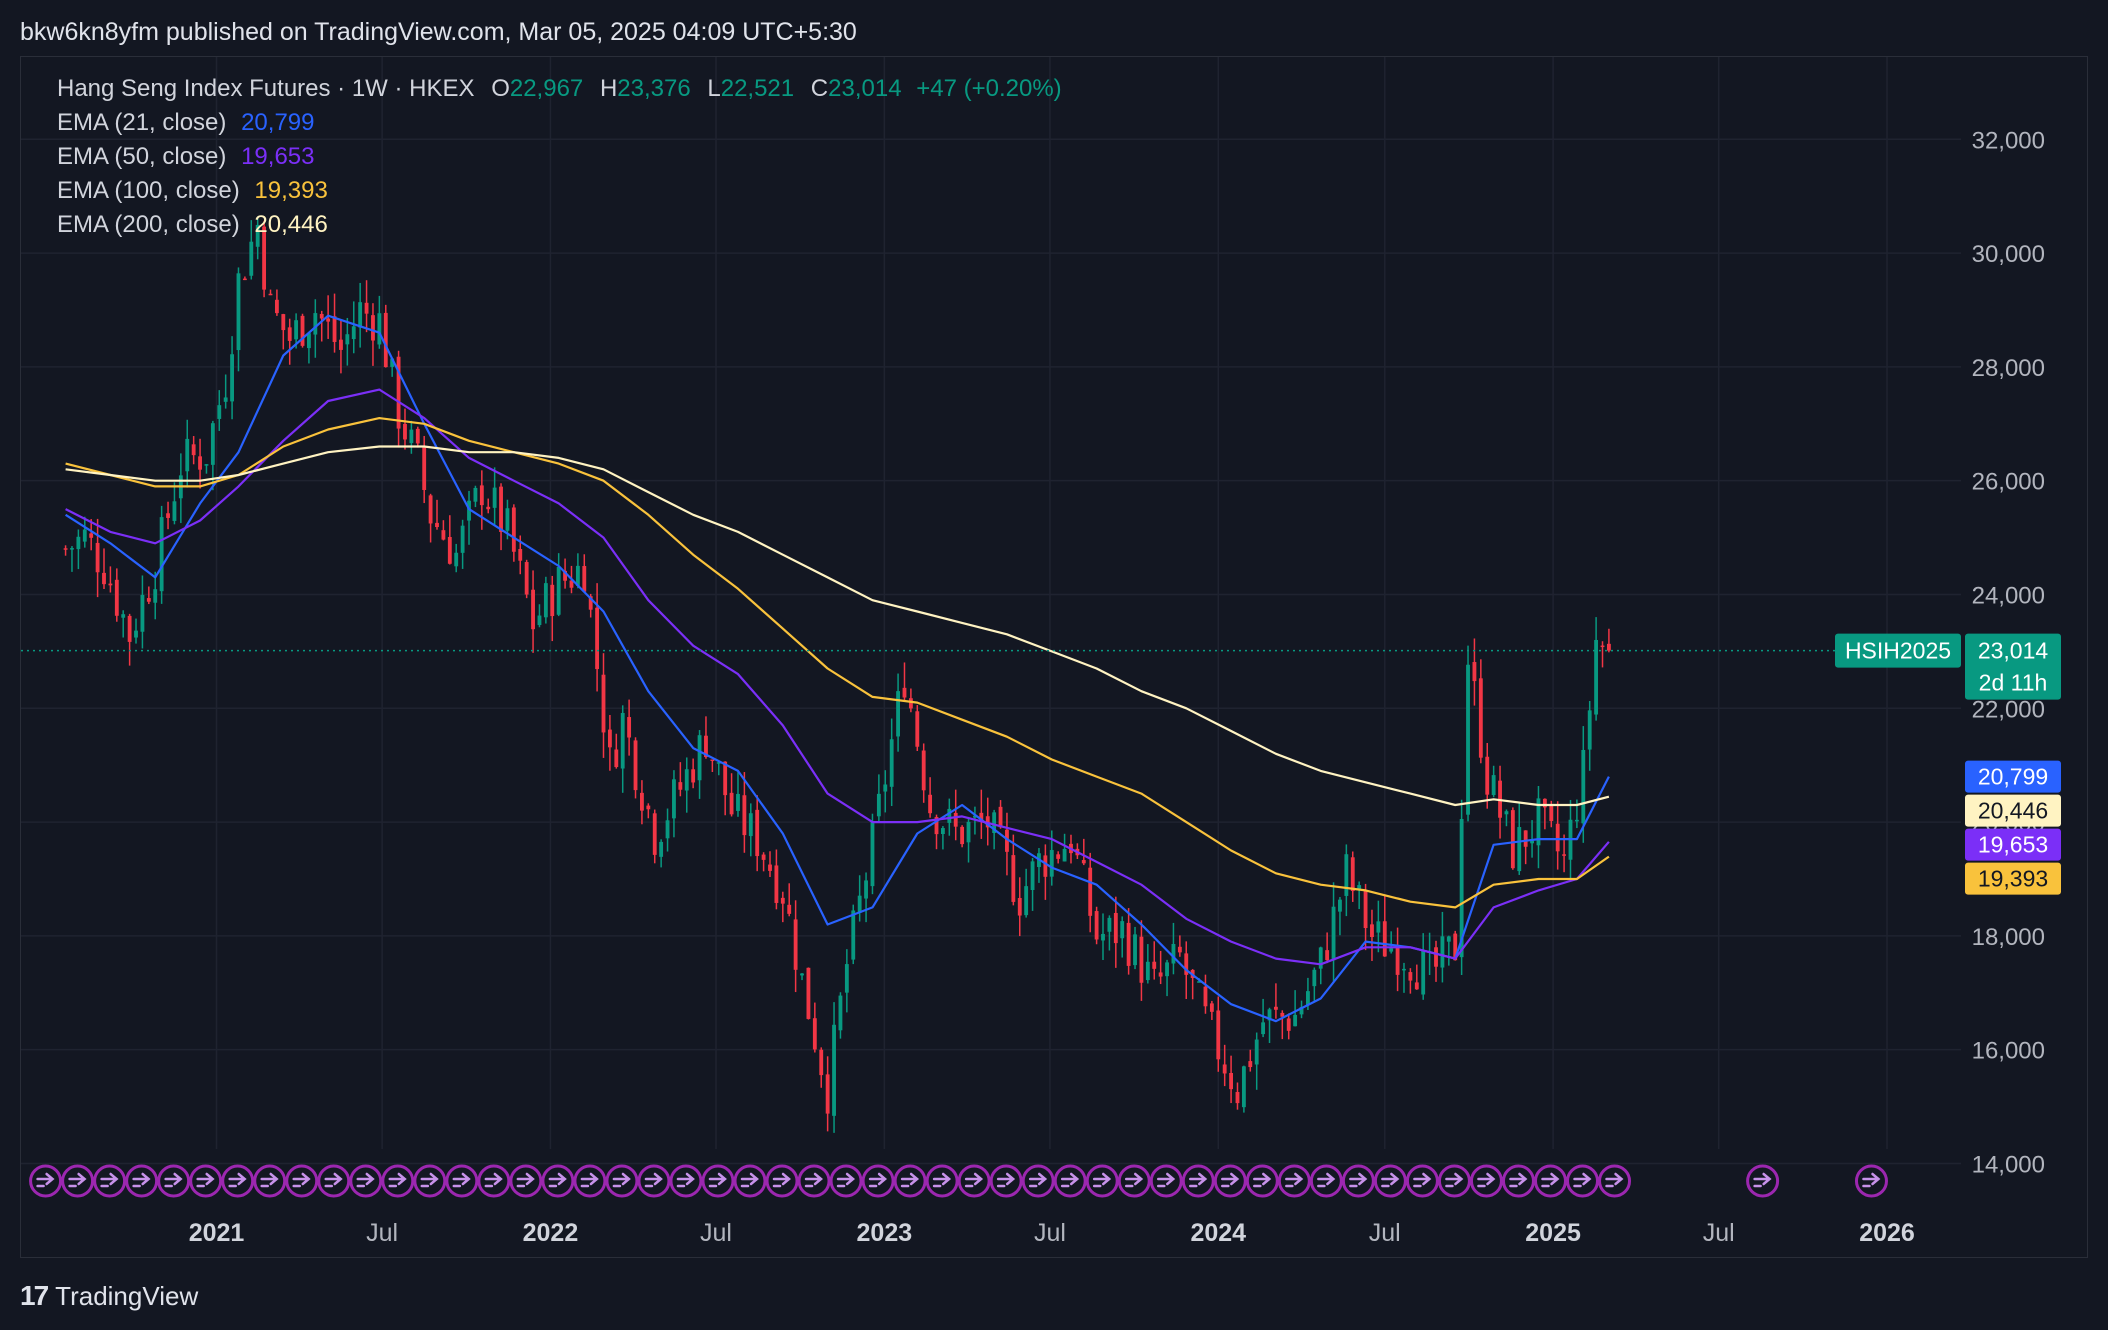  What do you see at coordinates (500, 88) in the screenshot?
I see `legend-open-label: O` at bounding box center [500, 88].